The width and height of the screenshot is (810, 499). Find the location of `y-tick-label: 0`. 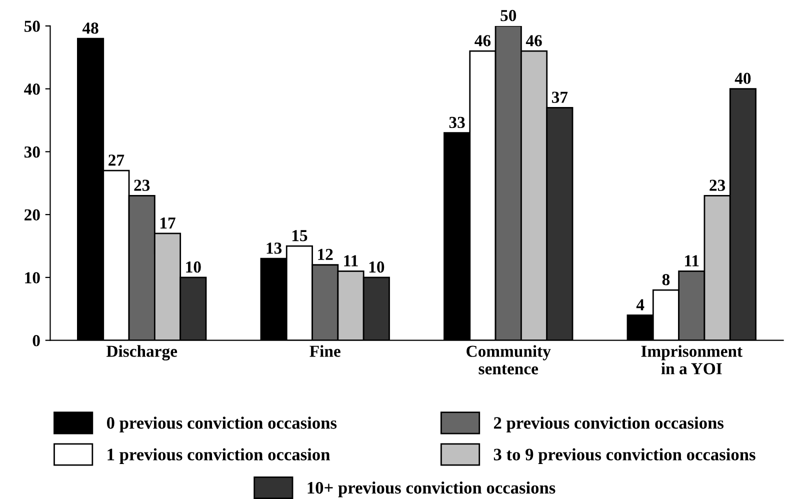

y-tick-label: 0 is located at coordinates (36, 340).